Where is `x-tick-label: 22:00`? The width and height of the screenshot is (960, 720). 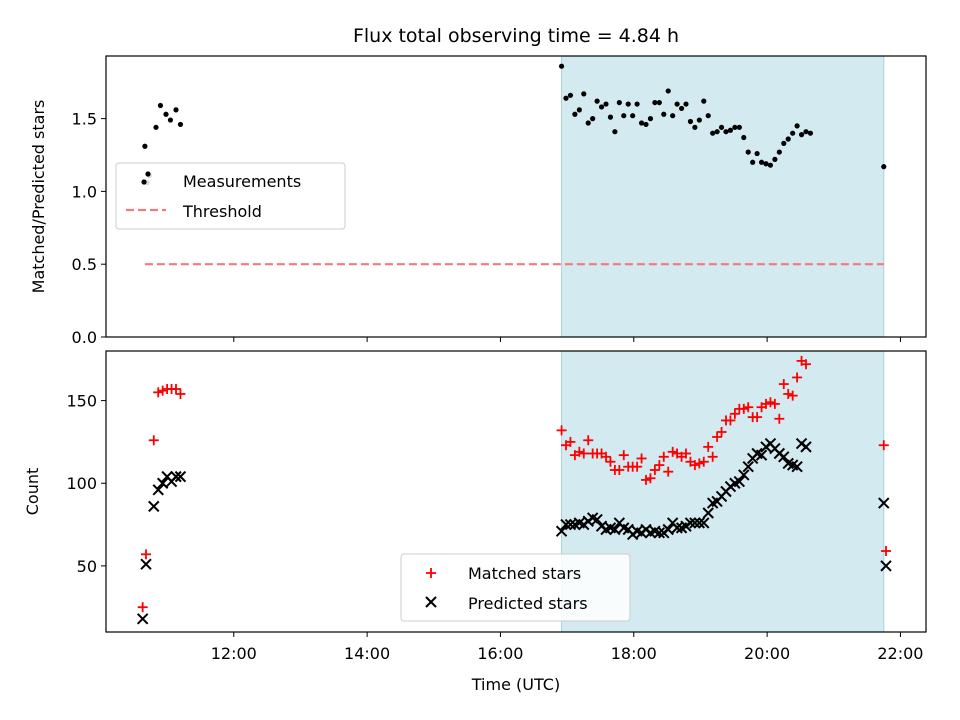 x-tick-label: 22:00 is located at coordinates (900, 653).